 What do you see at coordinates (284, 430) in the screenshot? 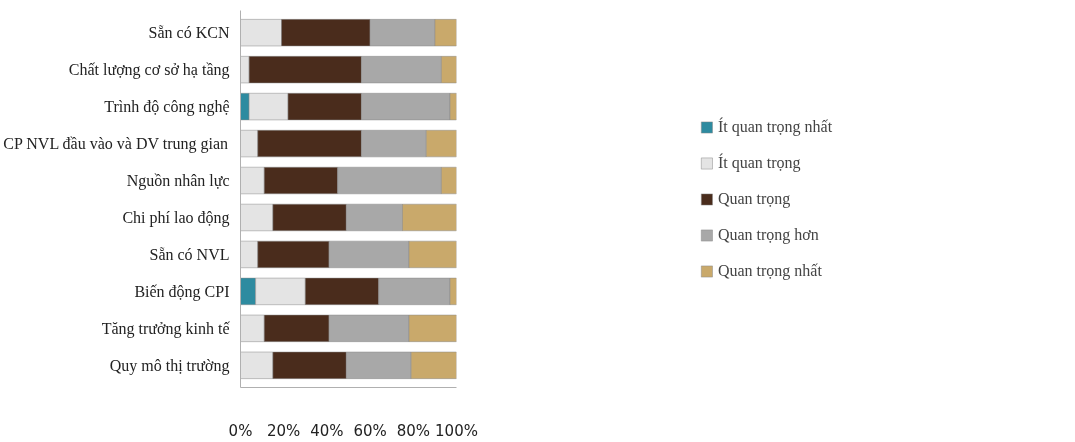
I see `x-tick-label: 20%` at bounding box center [284, 430].